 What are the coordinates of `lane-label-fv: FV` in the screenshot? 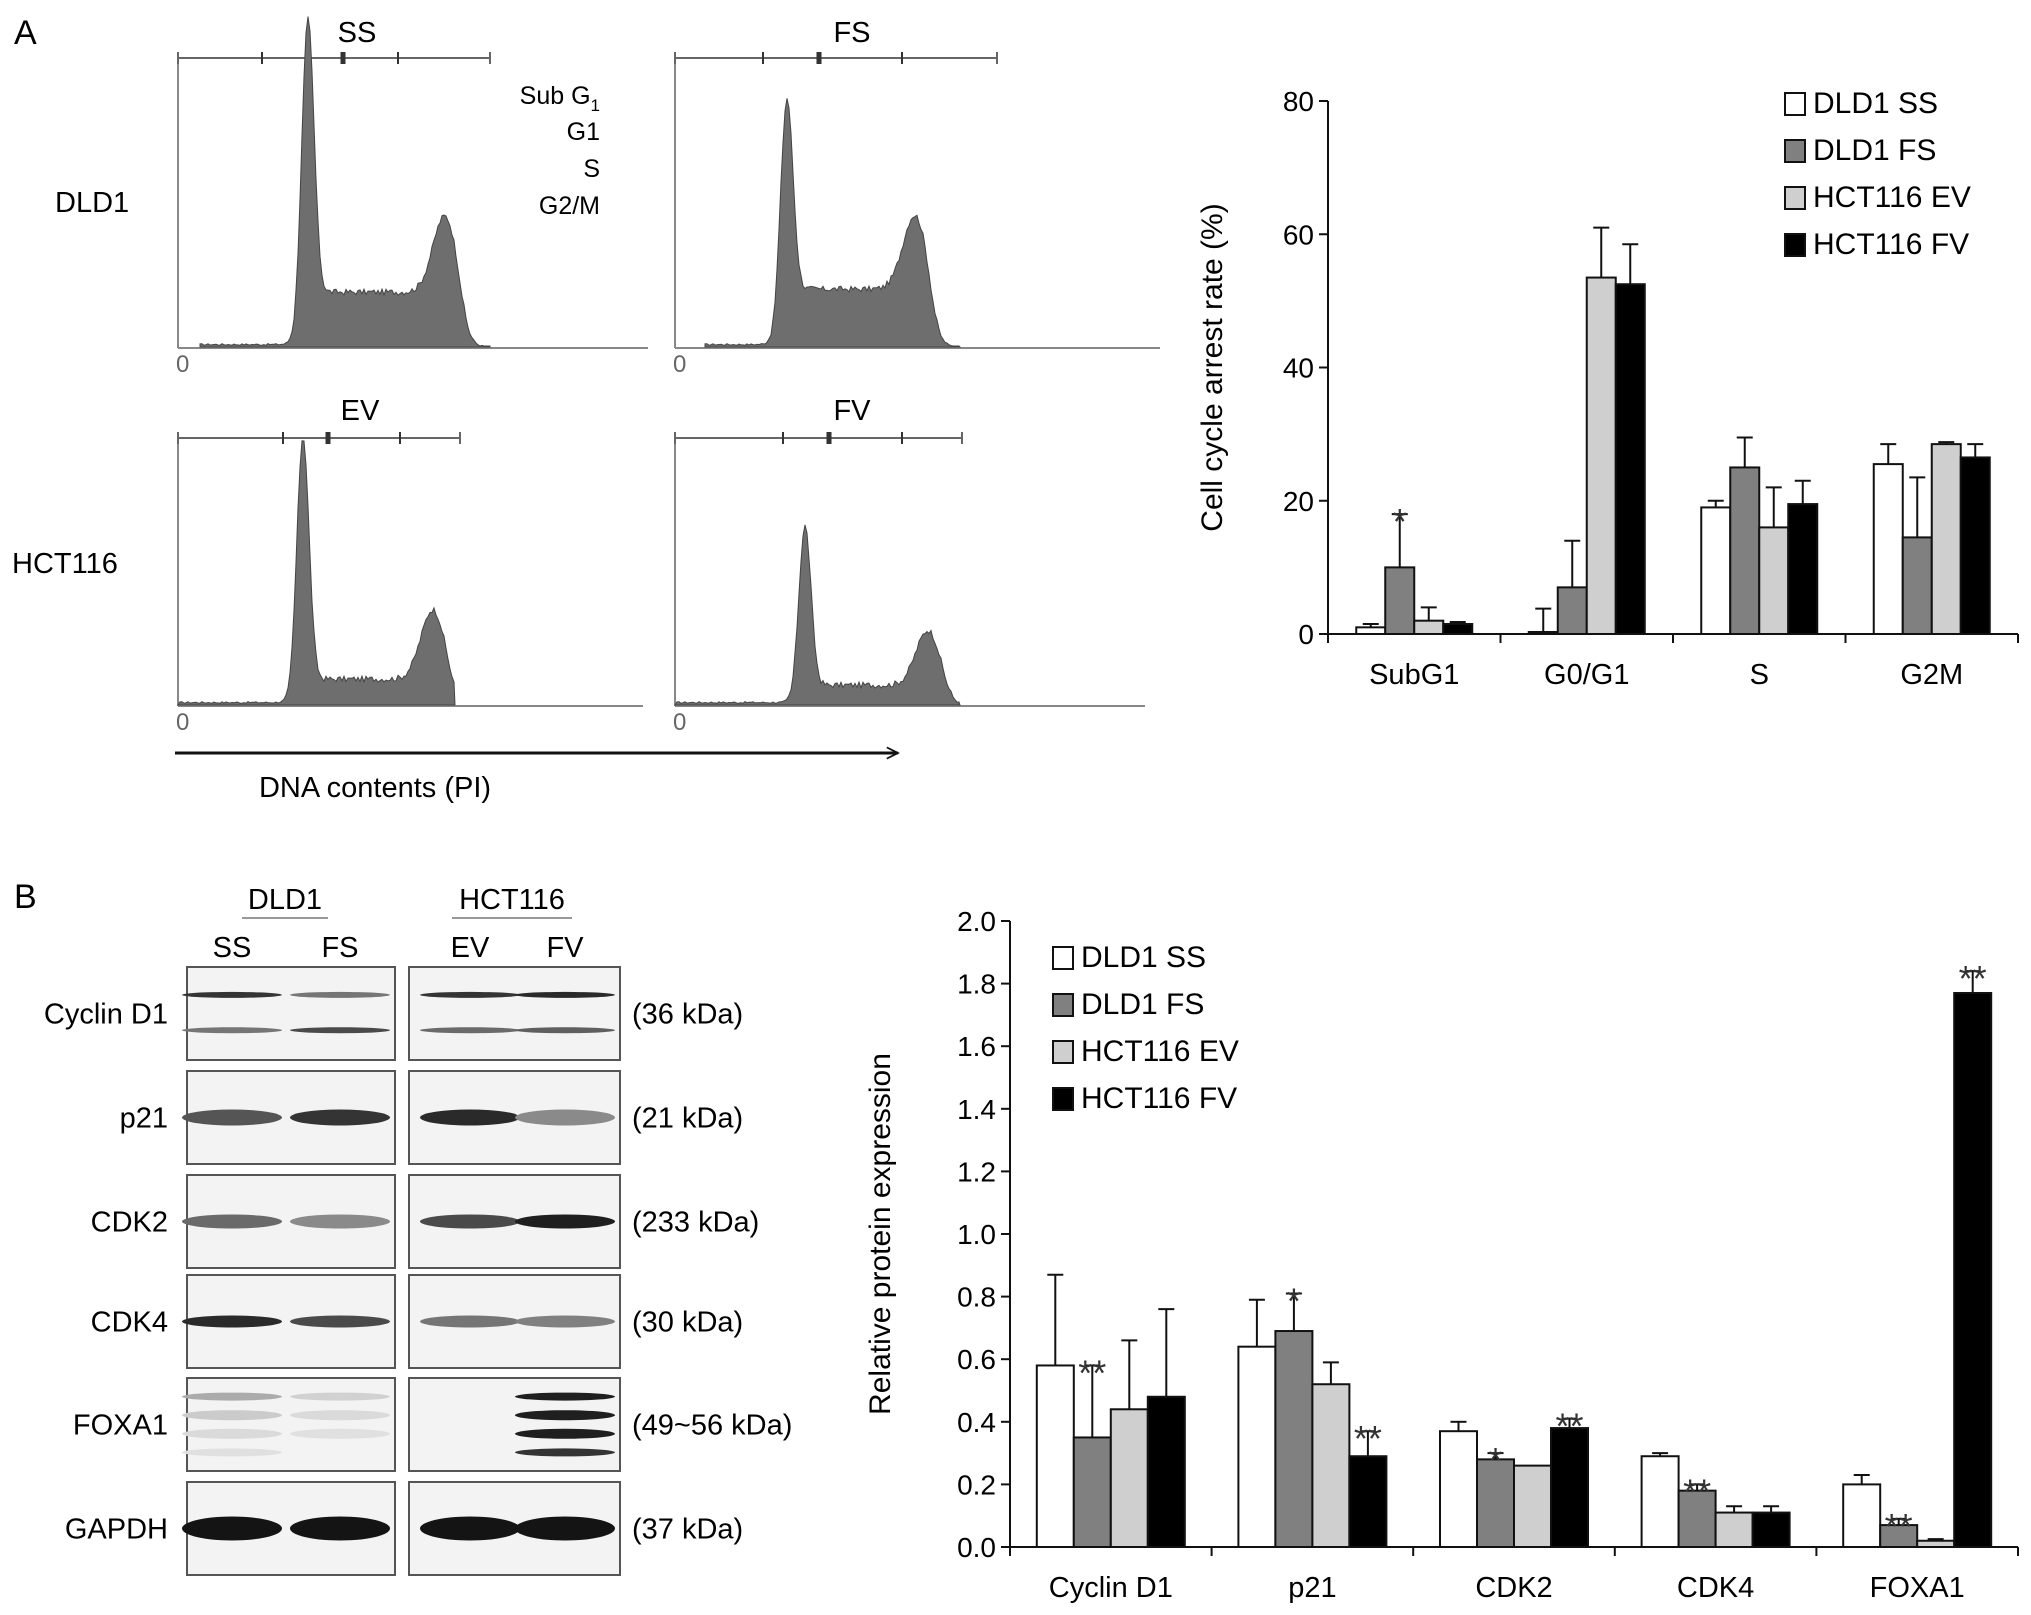 It's located at (565, 948).